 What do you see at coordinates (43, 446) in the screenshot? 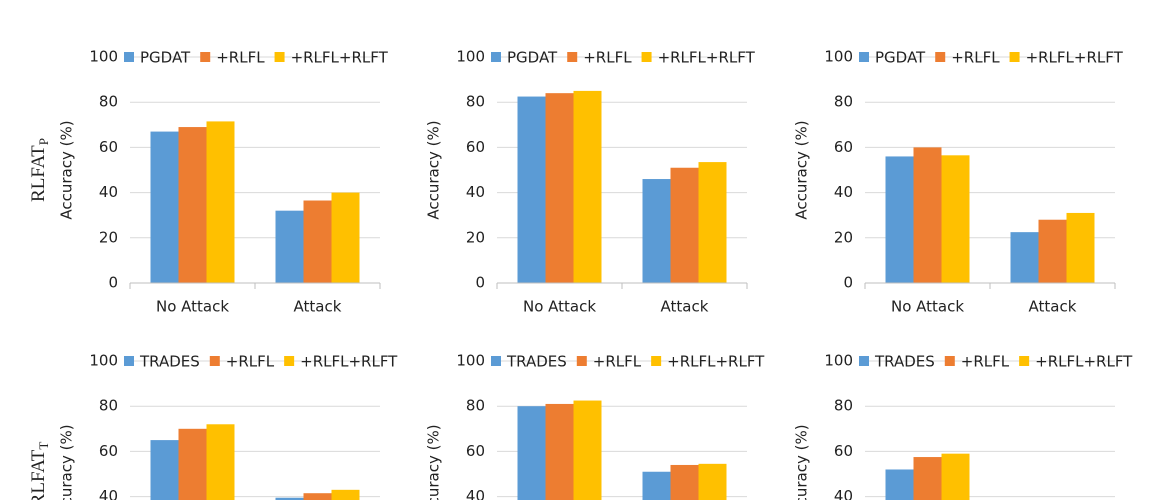
I see `row-label-sub: T` at bounding box center [43, 446].